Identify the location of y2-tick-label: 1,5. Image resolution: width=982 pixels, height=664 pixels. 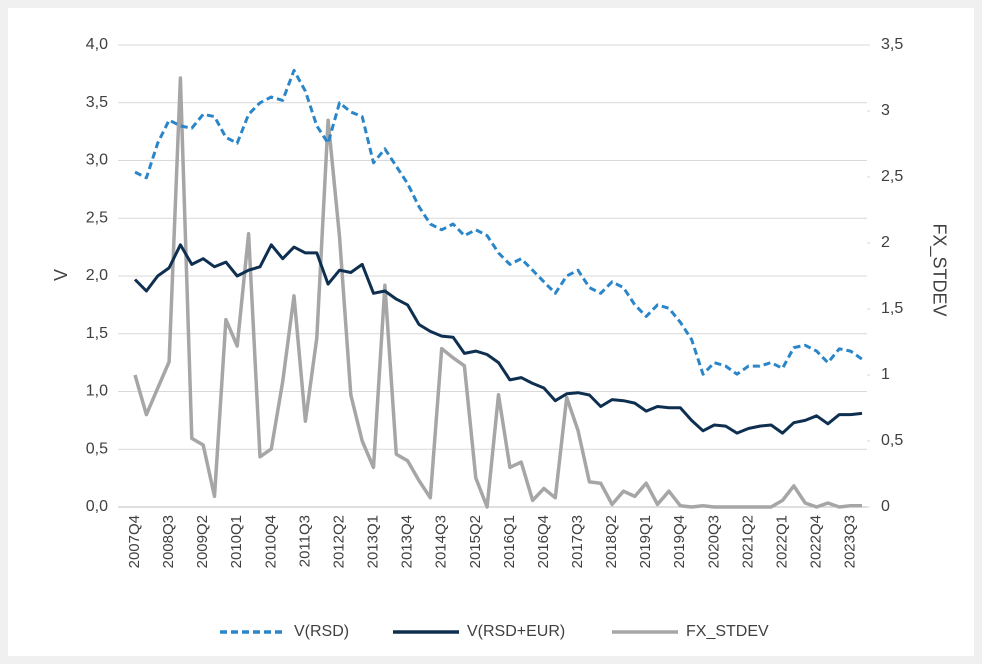
(892, 308).